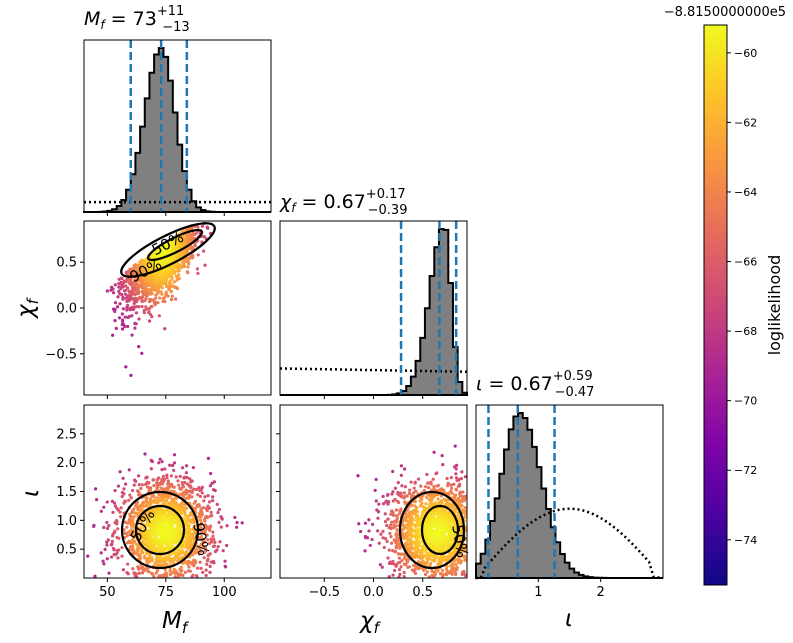 Image resolution: width=793 pixels, height=643 pixels. I want to click on colorbar-ticks: −60−62−64−66−68−70−72−74, so click(742, 297).